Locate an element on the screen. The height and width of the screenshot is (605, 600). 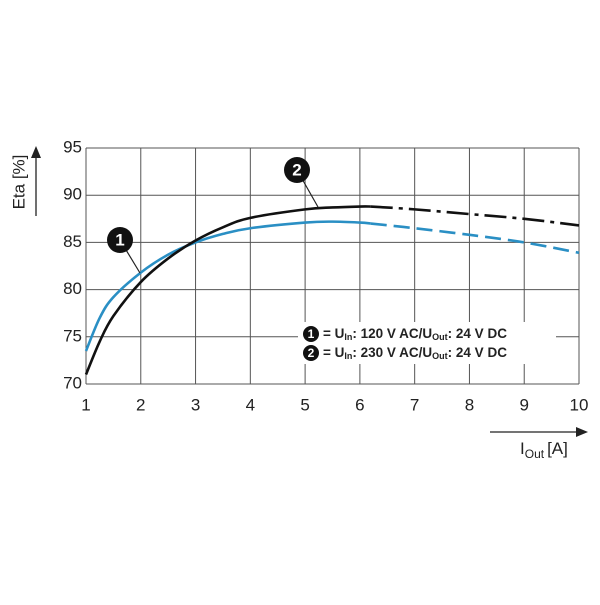
x-tick-label: 7 is located at coordinates (414, 404).